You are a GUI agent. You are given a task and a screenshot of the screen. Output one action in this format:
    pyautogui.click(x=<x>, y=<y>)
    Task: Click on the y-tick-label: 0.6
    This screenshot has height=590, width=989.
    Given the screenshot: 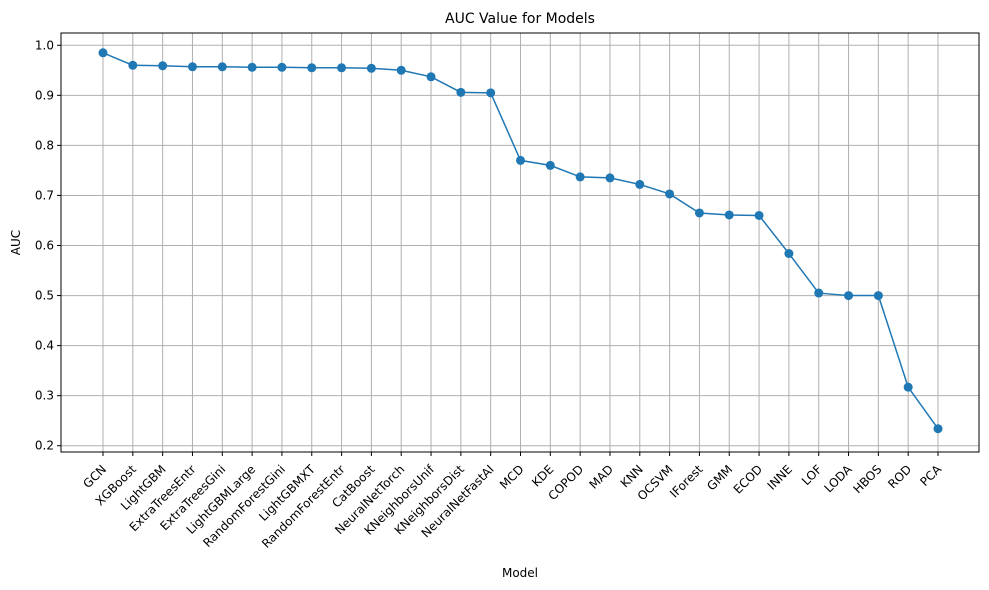 What is the action you would take?
    pyautogui.click(x=44, y=246)
    